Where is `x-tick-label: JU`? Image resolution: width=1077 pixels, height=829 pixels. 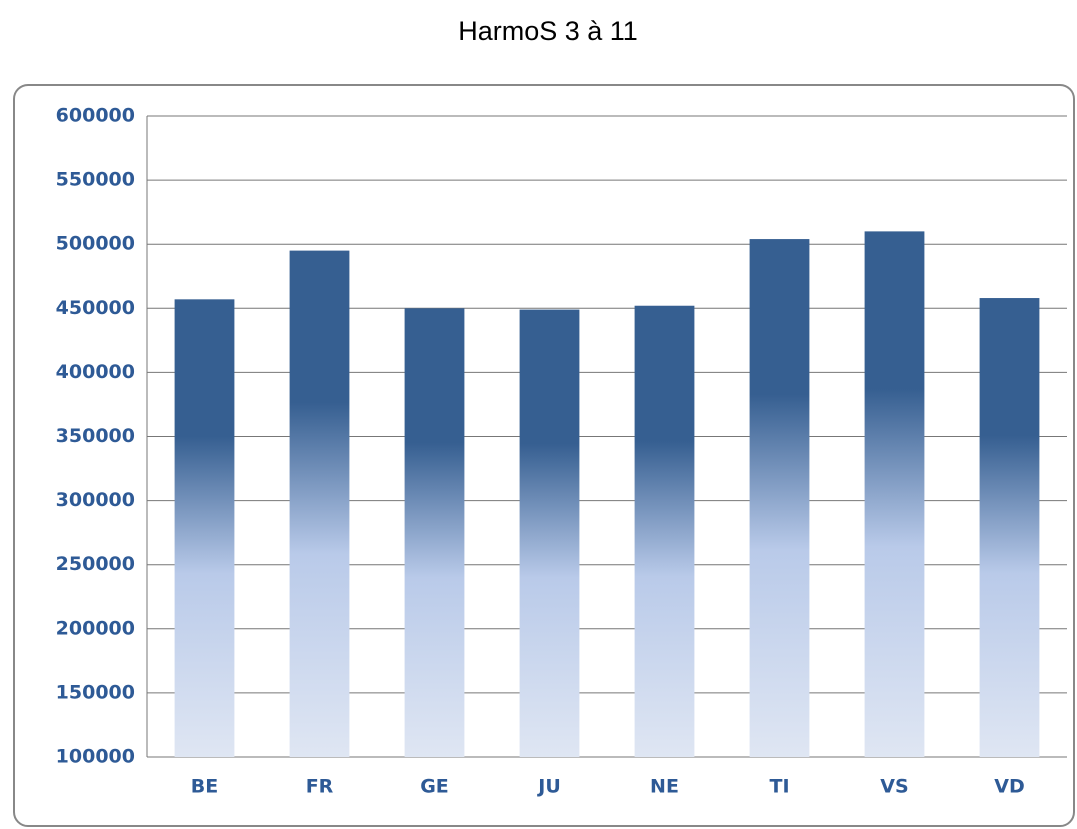 x-tick-label: JU is located at coordinates (548, 787).